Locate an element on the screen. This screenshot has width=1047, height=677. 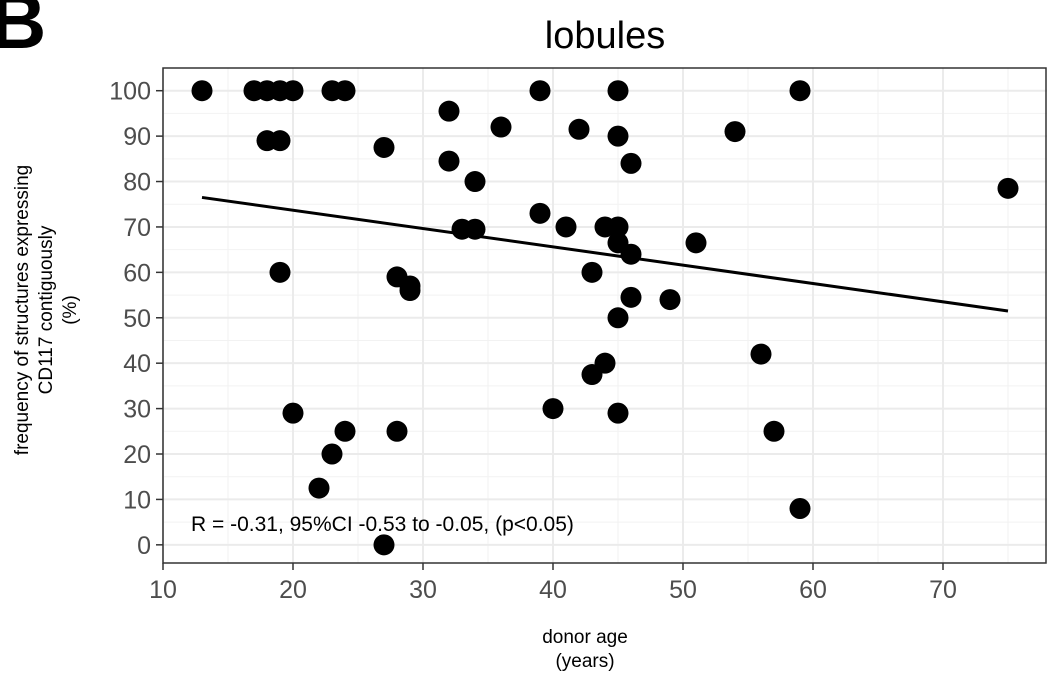
y-tick-label: 70 is located at coordinates (137, 228).